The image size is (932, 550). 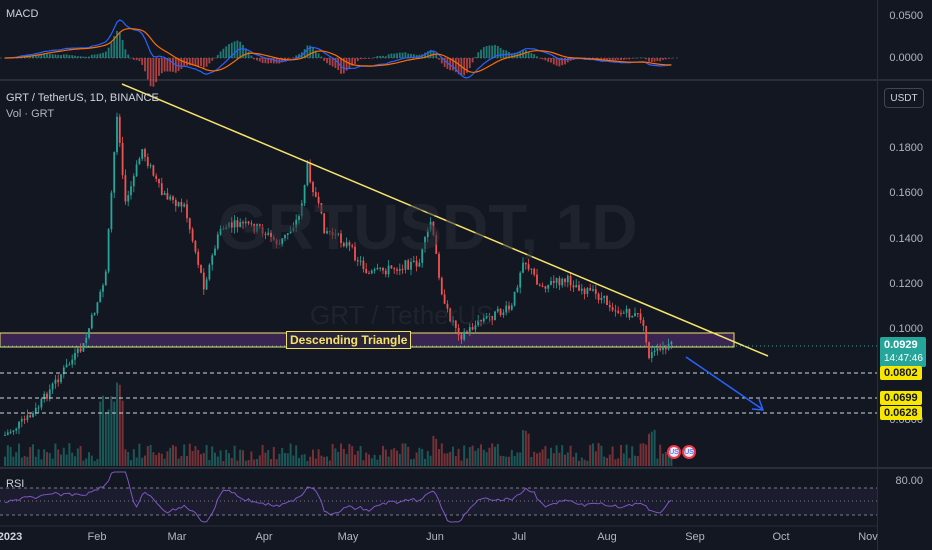 What do you see at coordinates (903, 352) in the screenshot?
I see `current-price-badge: 0.0929 14:47:46` at bounding box center [903, 352].